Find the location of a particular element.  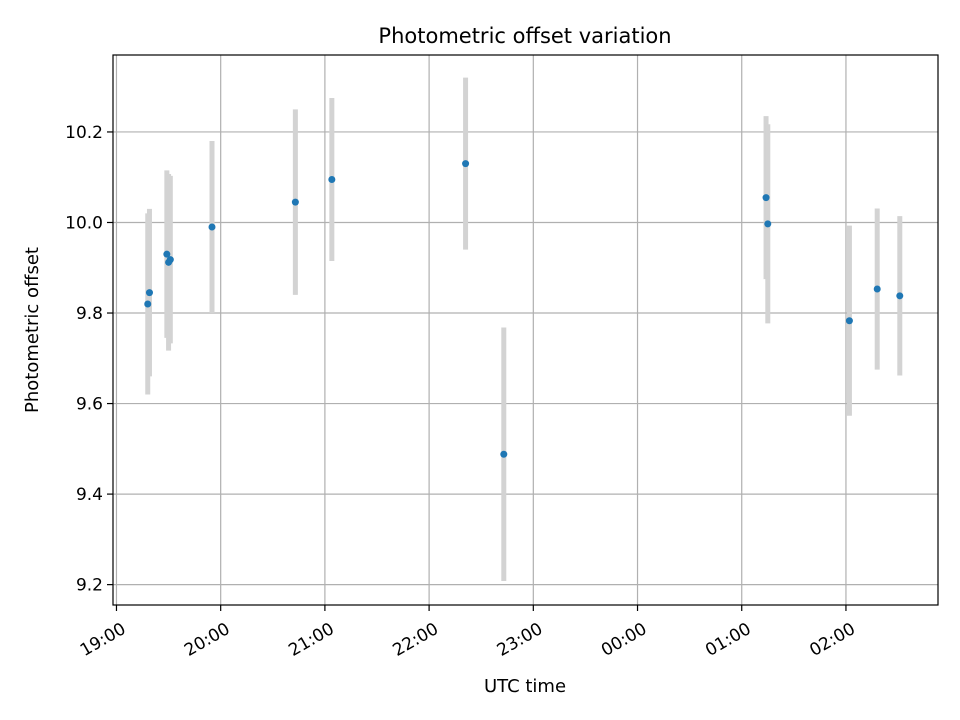

y-tick-label: 10.2 is located at coordinates (84, 133).